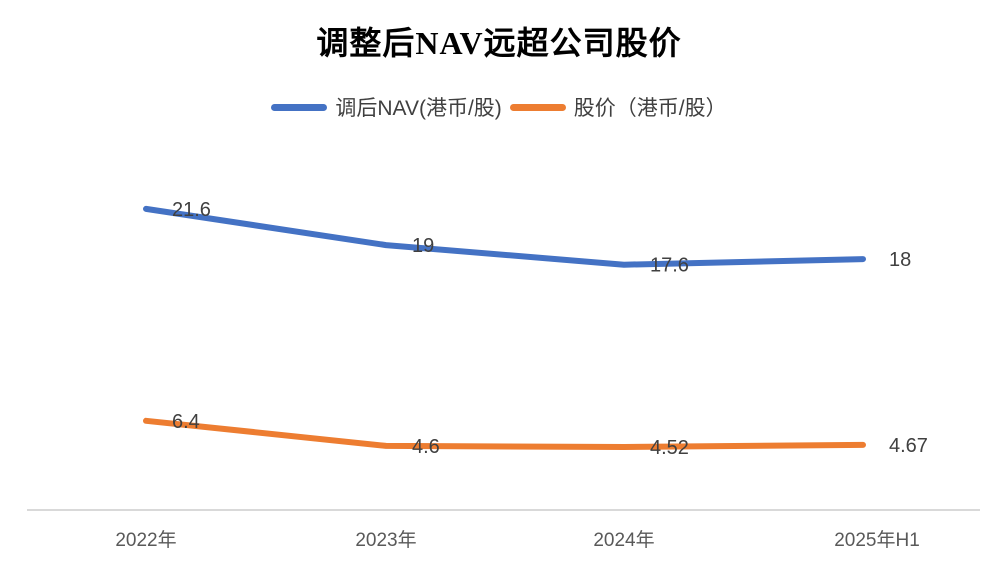  What do you see at coordinates (669, 448) in the screenshot?
I see `data-label-series1-pt2: 4.52` at bounding box center [669, 448].